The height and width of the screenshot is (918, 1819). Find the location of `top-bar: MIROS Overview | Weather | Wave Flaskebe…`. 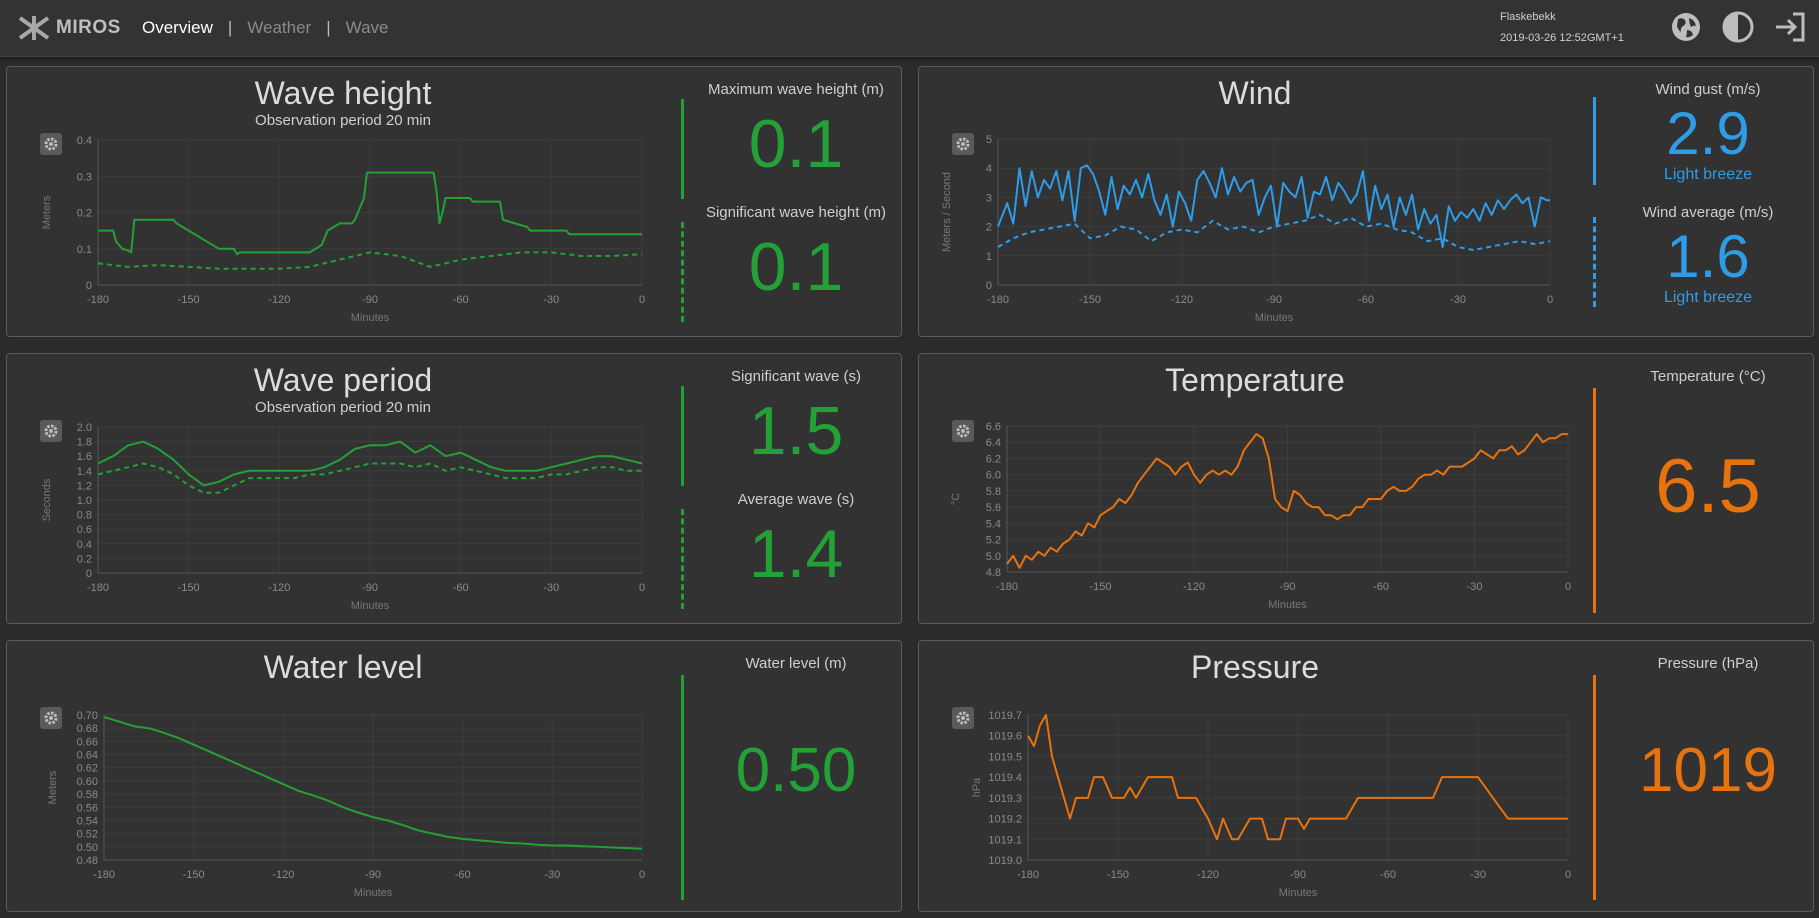

top-bar: MIROS Overview | Weather | Wave Flaskebe… is located at coordinates (909, 28).